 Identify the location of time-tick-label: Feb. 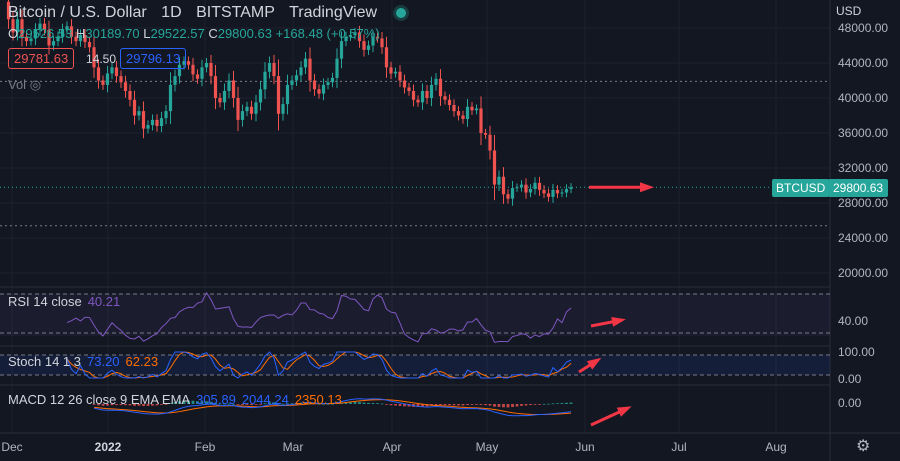
(205, 447).